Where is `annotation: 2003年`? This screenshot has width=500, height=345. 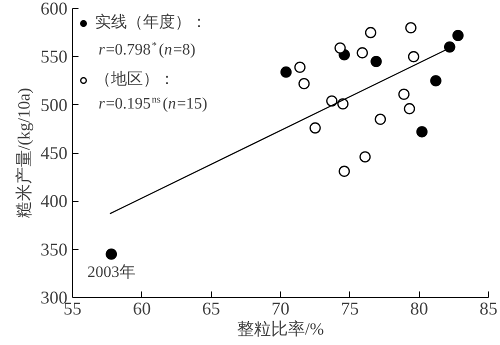 annotation: 2003年 is located at coordinates (111, 273).